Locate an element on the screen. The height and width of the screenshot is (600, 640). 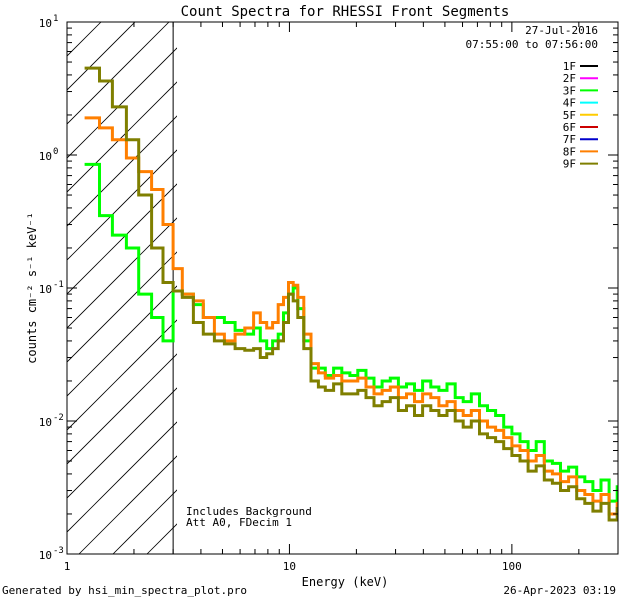
x-tick-labels: 1 10 100 is located at coordinates (293, 566).